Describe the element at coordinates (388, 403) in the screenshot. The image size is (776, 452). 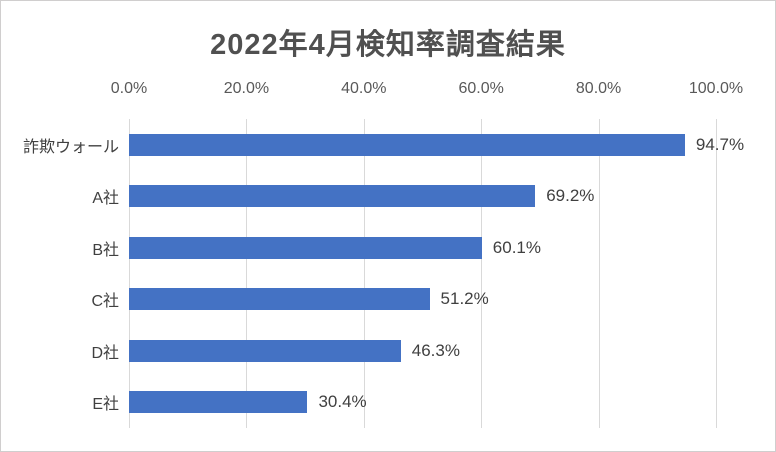
I see `bar-row: E社 30.4%` at that location.